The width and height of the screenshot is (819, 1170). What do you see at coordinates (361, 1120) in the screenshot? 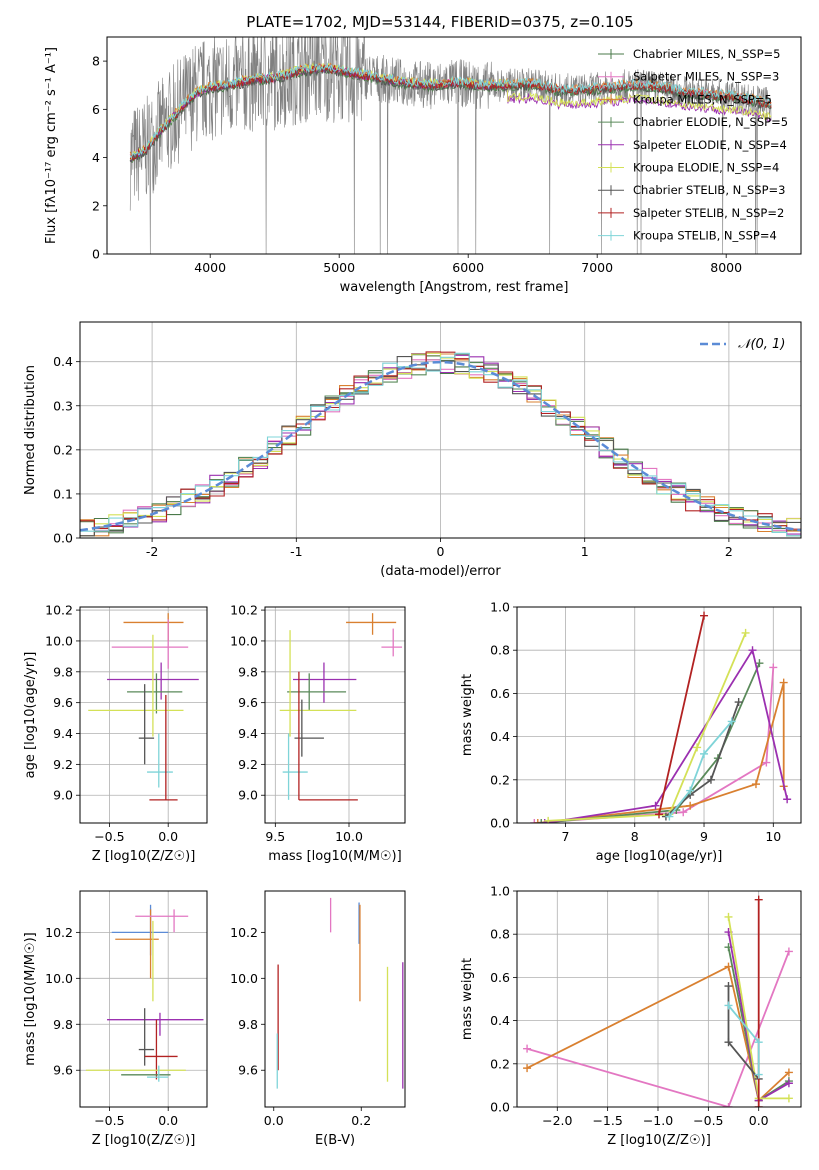
I see `x-tick-label: 0.2` at bounding box center [361, 1120].